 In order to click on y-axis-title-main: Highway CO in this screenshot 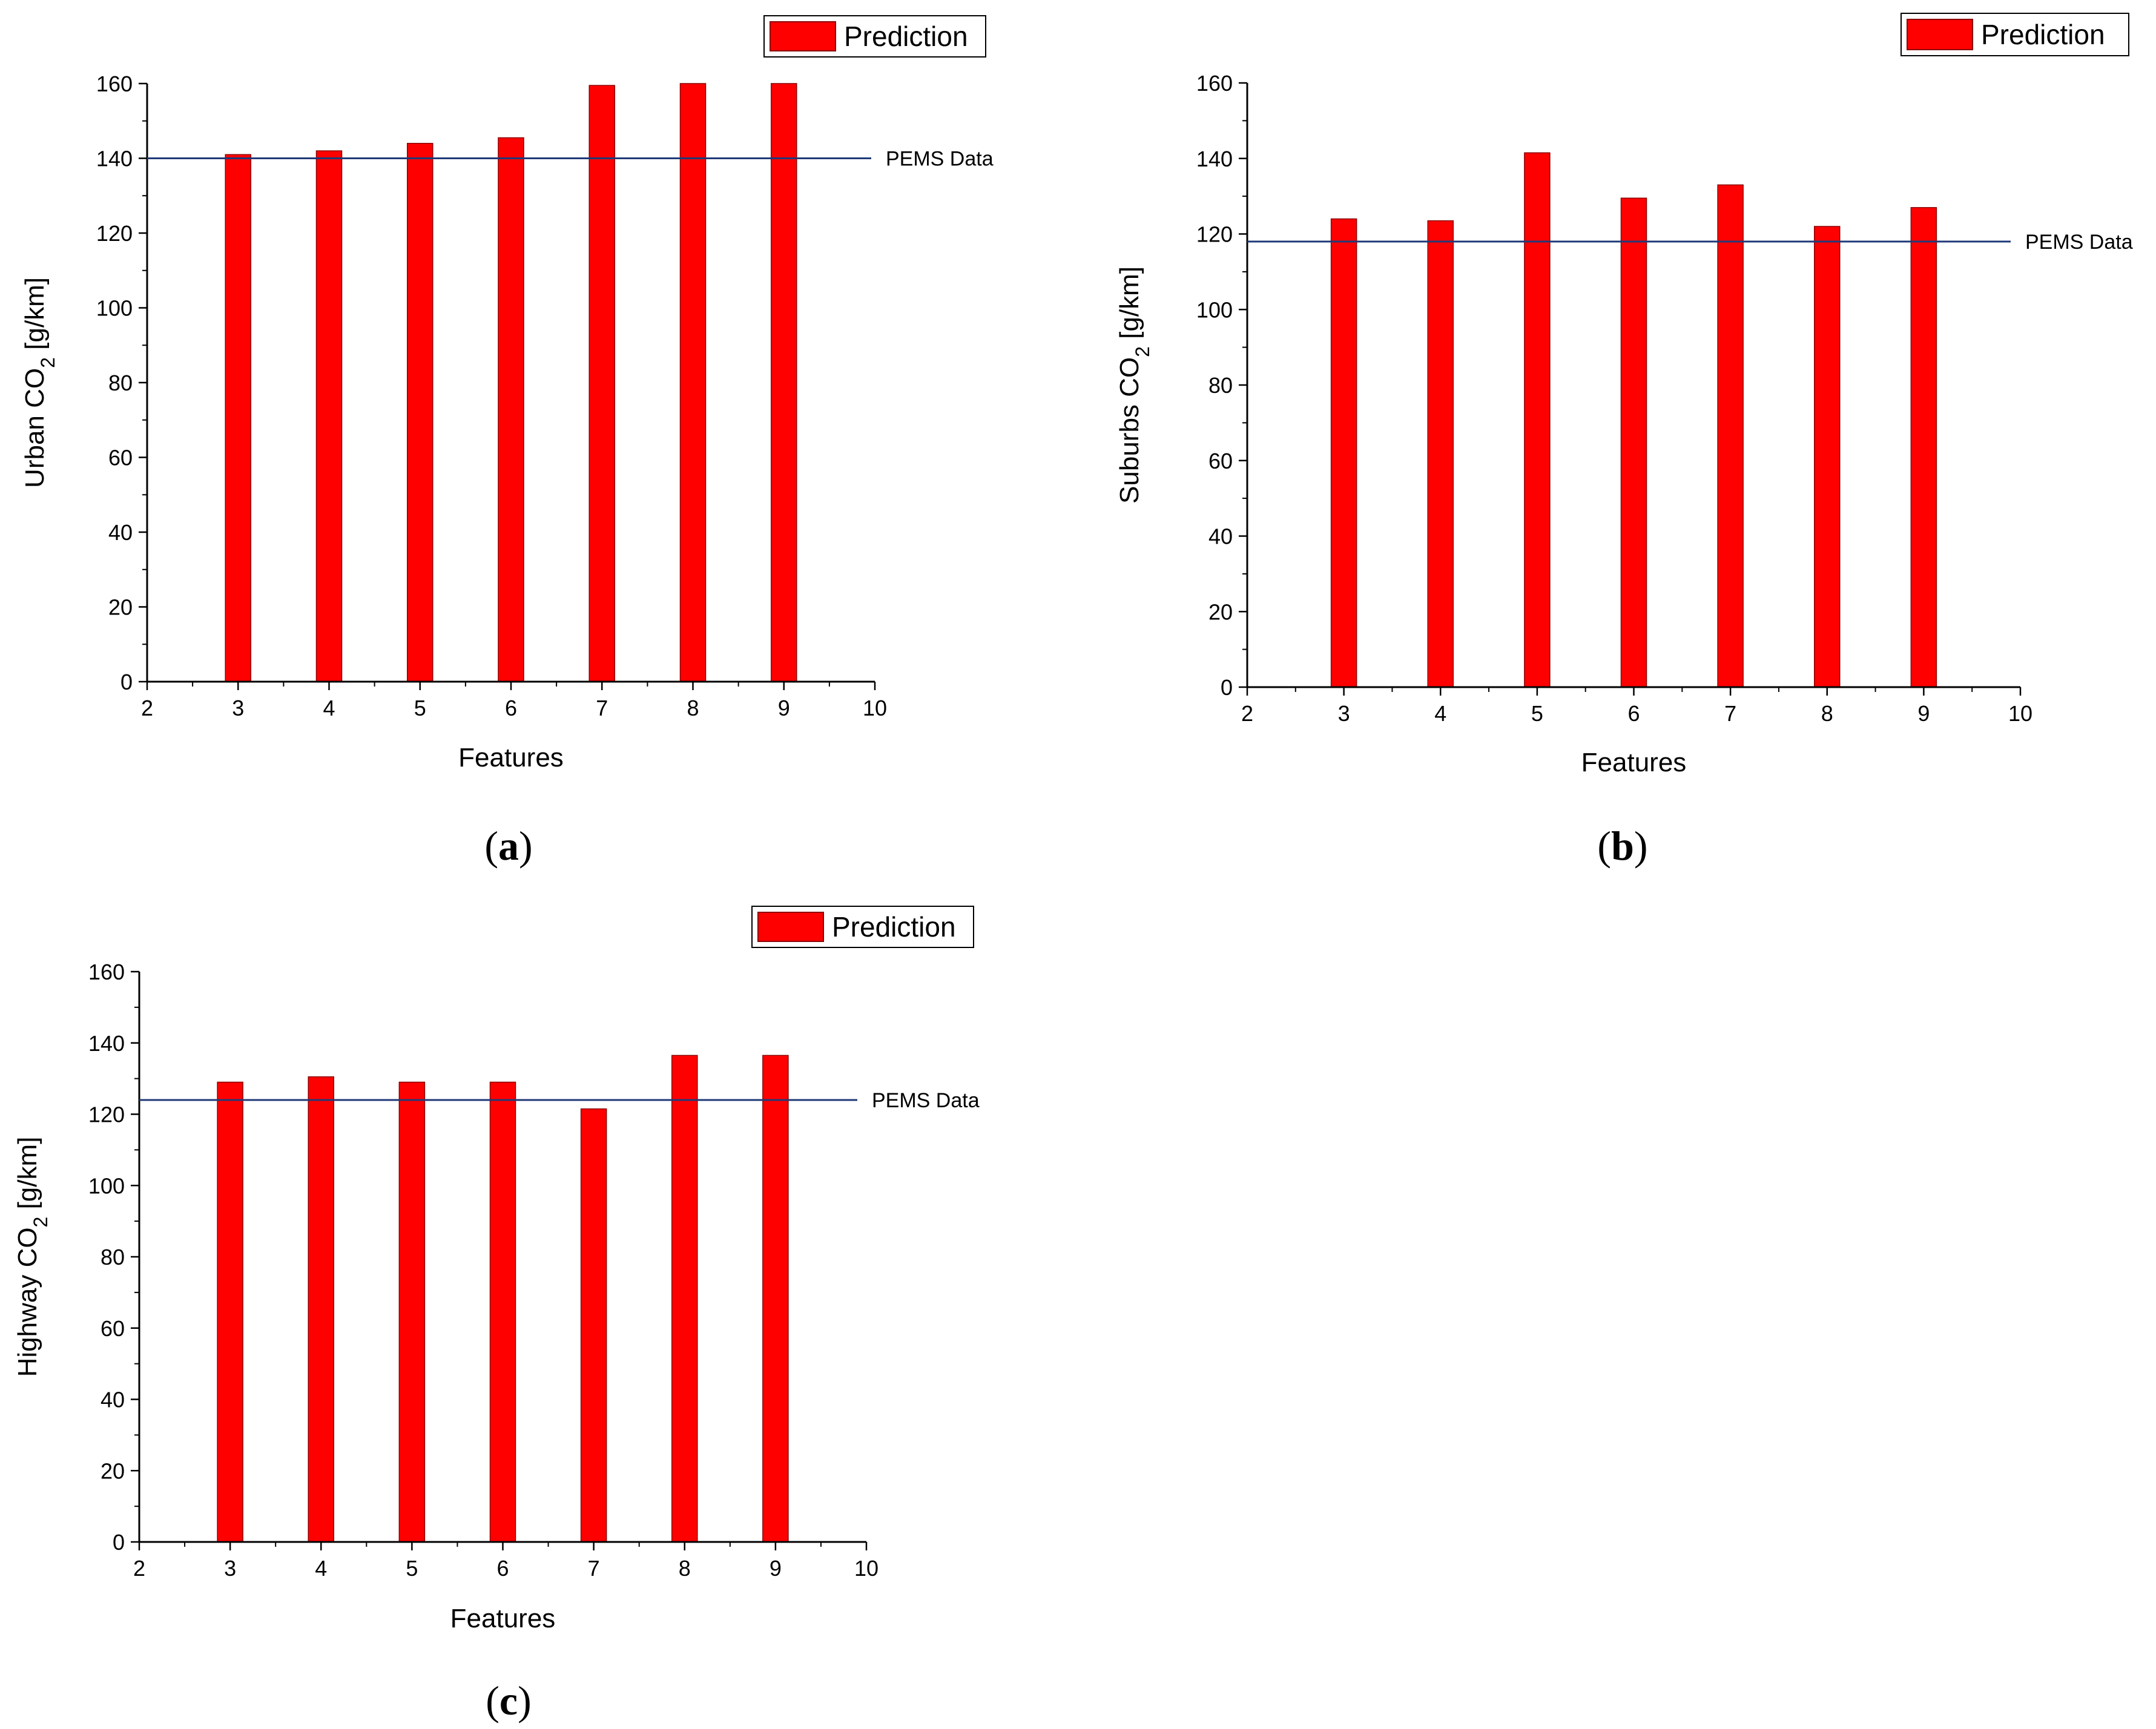, I will do `click(27, 1302)`.